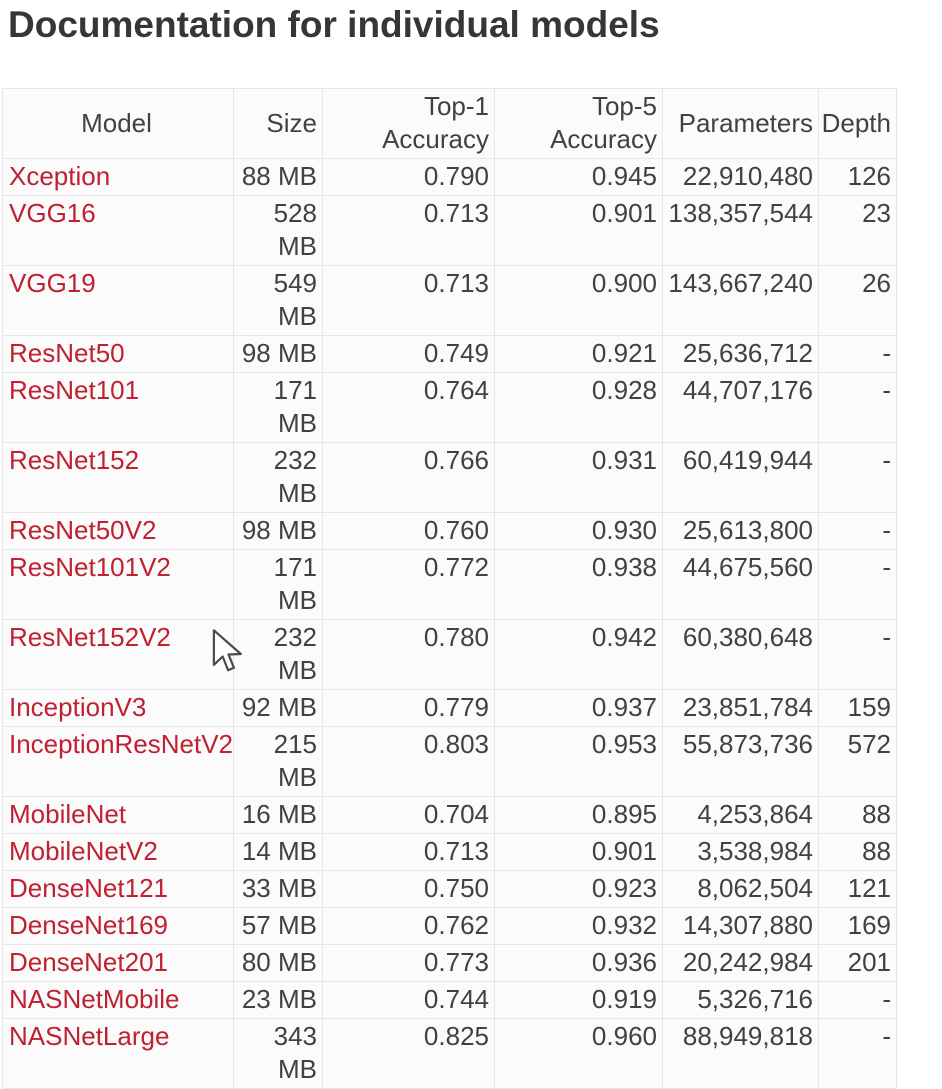  What do you see at coordinates (408, 531) in the screenshot?
I see `top1-cell: 0.760` at bounding box center [408, 531].